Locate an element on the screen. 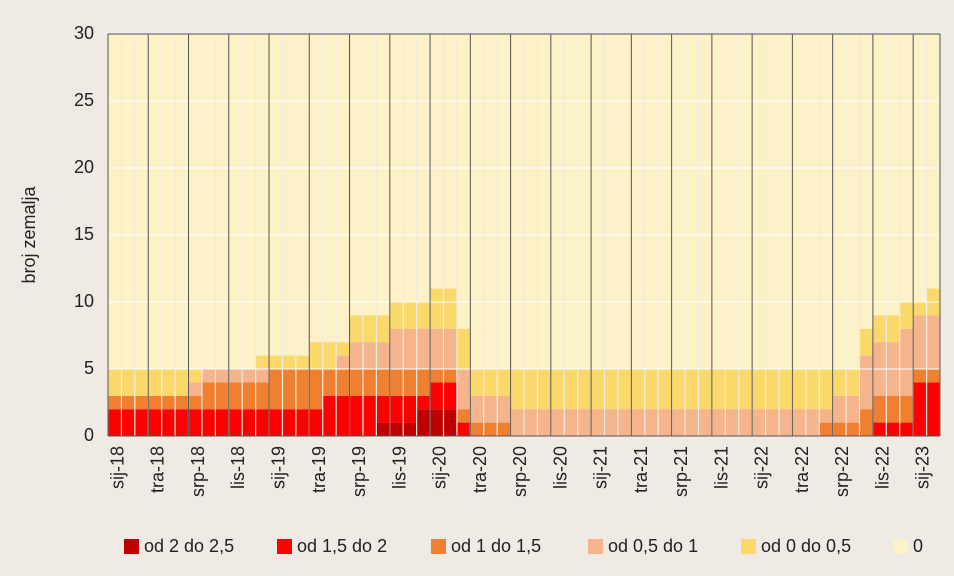 Image resolution: width=954 pixels, height=576 pixels. x-tick-label: srp-18 is located at coordinates (198, 471).